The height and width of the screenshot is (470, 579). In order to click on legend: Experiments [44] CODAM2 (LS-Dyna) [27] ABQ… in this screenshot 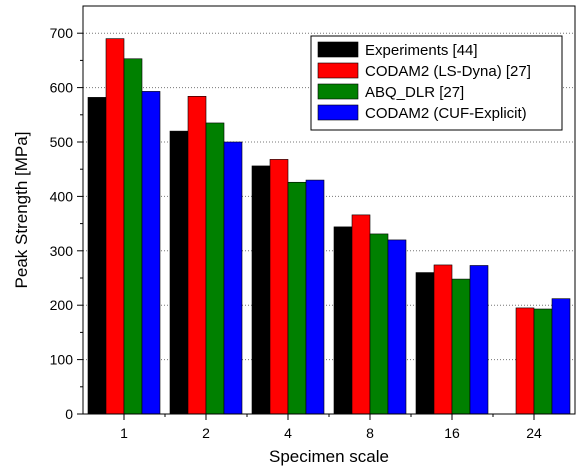, I will do `click(436, 83)`.